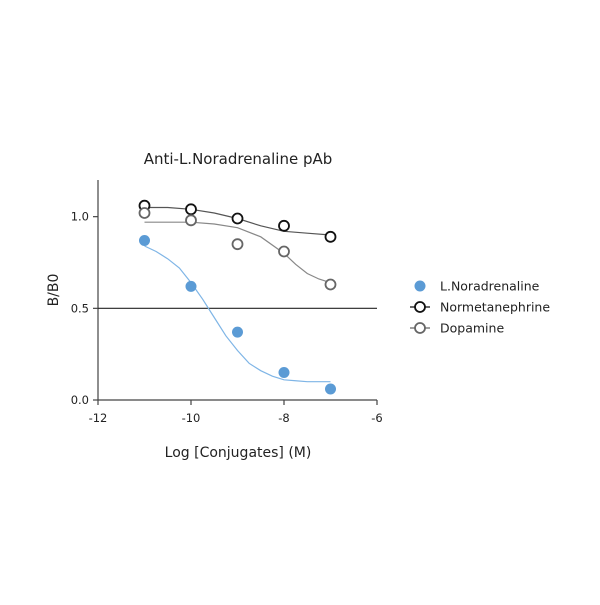 This screenshot has width=600, height=605. What do you see at coordinates (420, 307) in the screenshot?
I see `legend-marker-normetanephrine` at bounding box center [420, 307].